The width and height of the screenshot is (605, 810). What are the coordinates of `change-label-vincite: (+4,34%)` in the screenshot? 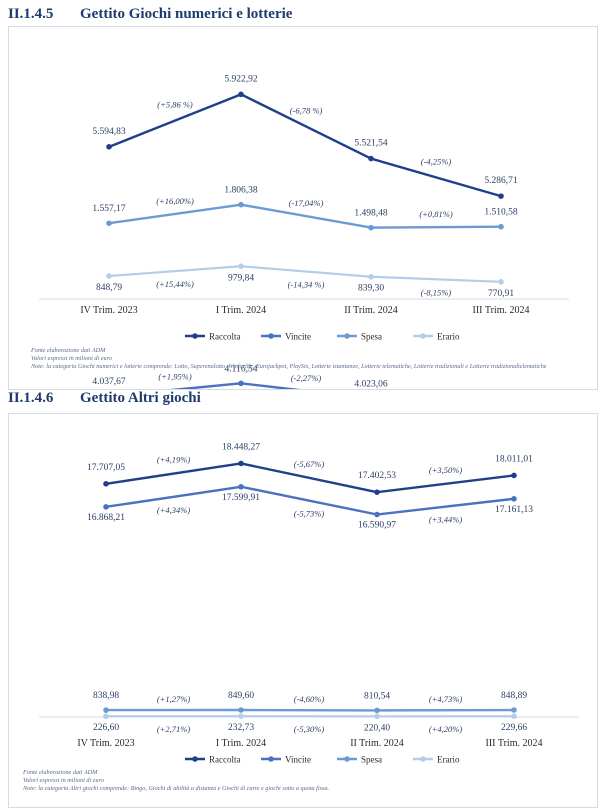 It's located at (174, 510).